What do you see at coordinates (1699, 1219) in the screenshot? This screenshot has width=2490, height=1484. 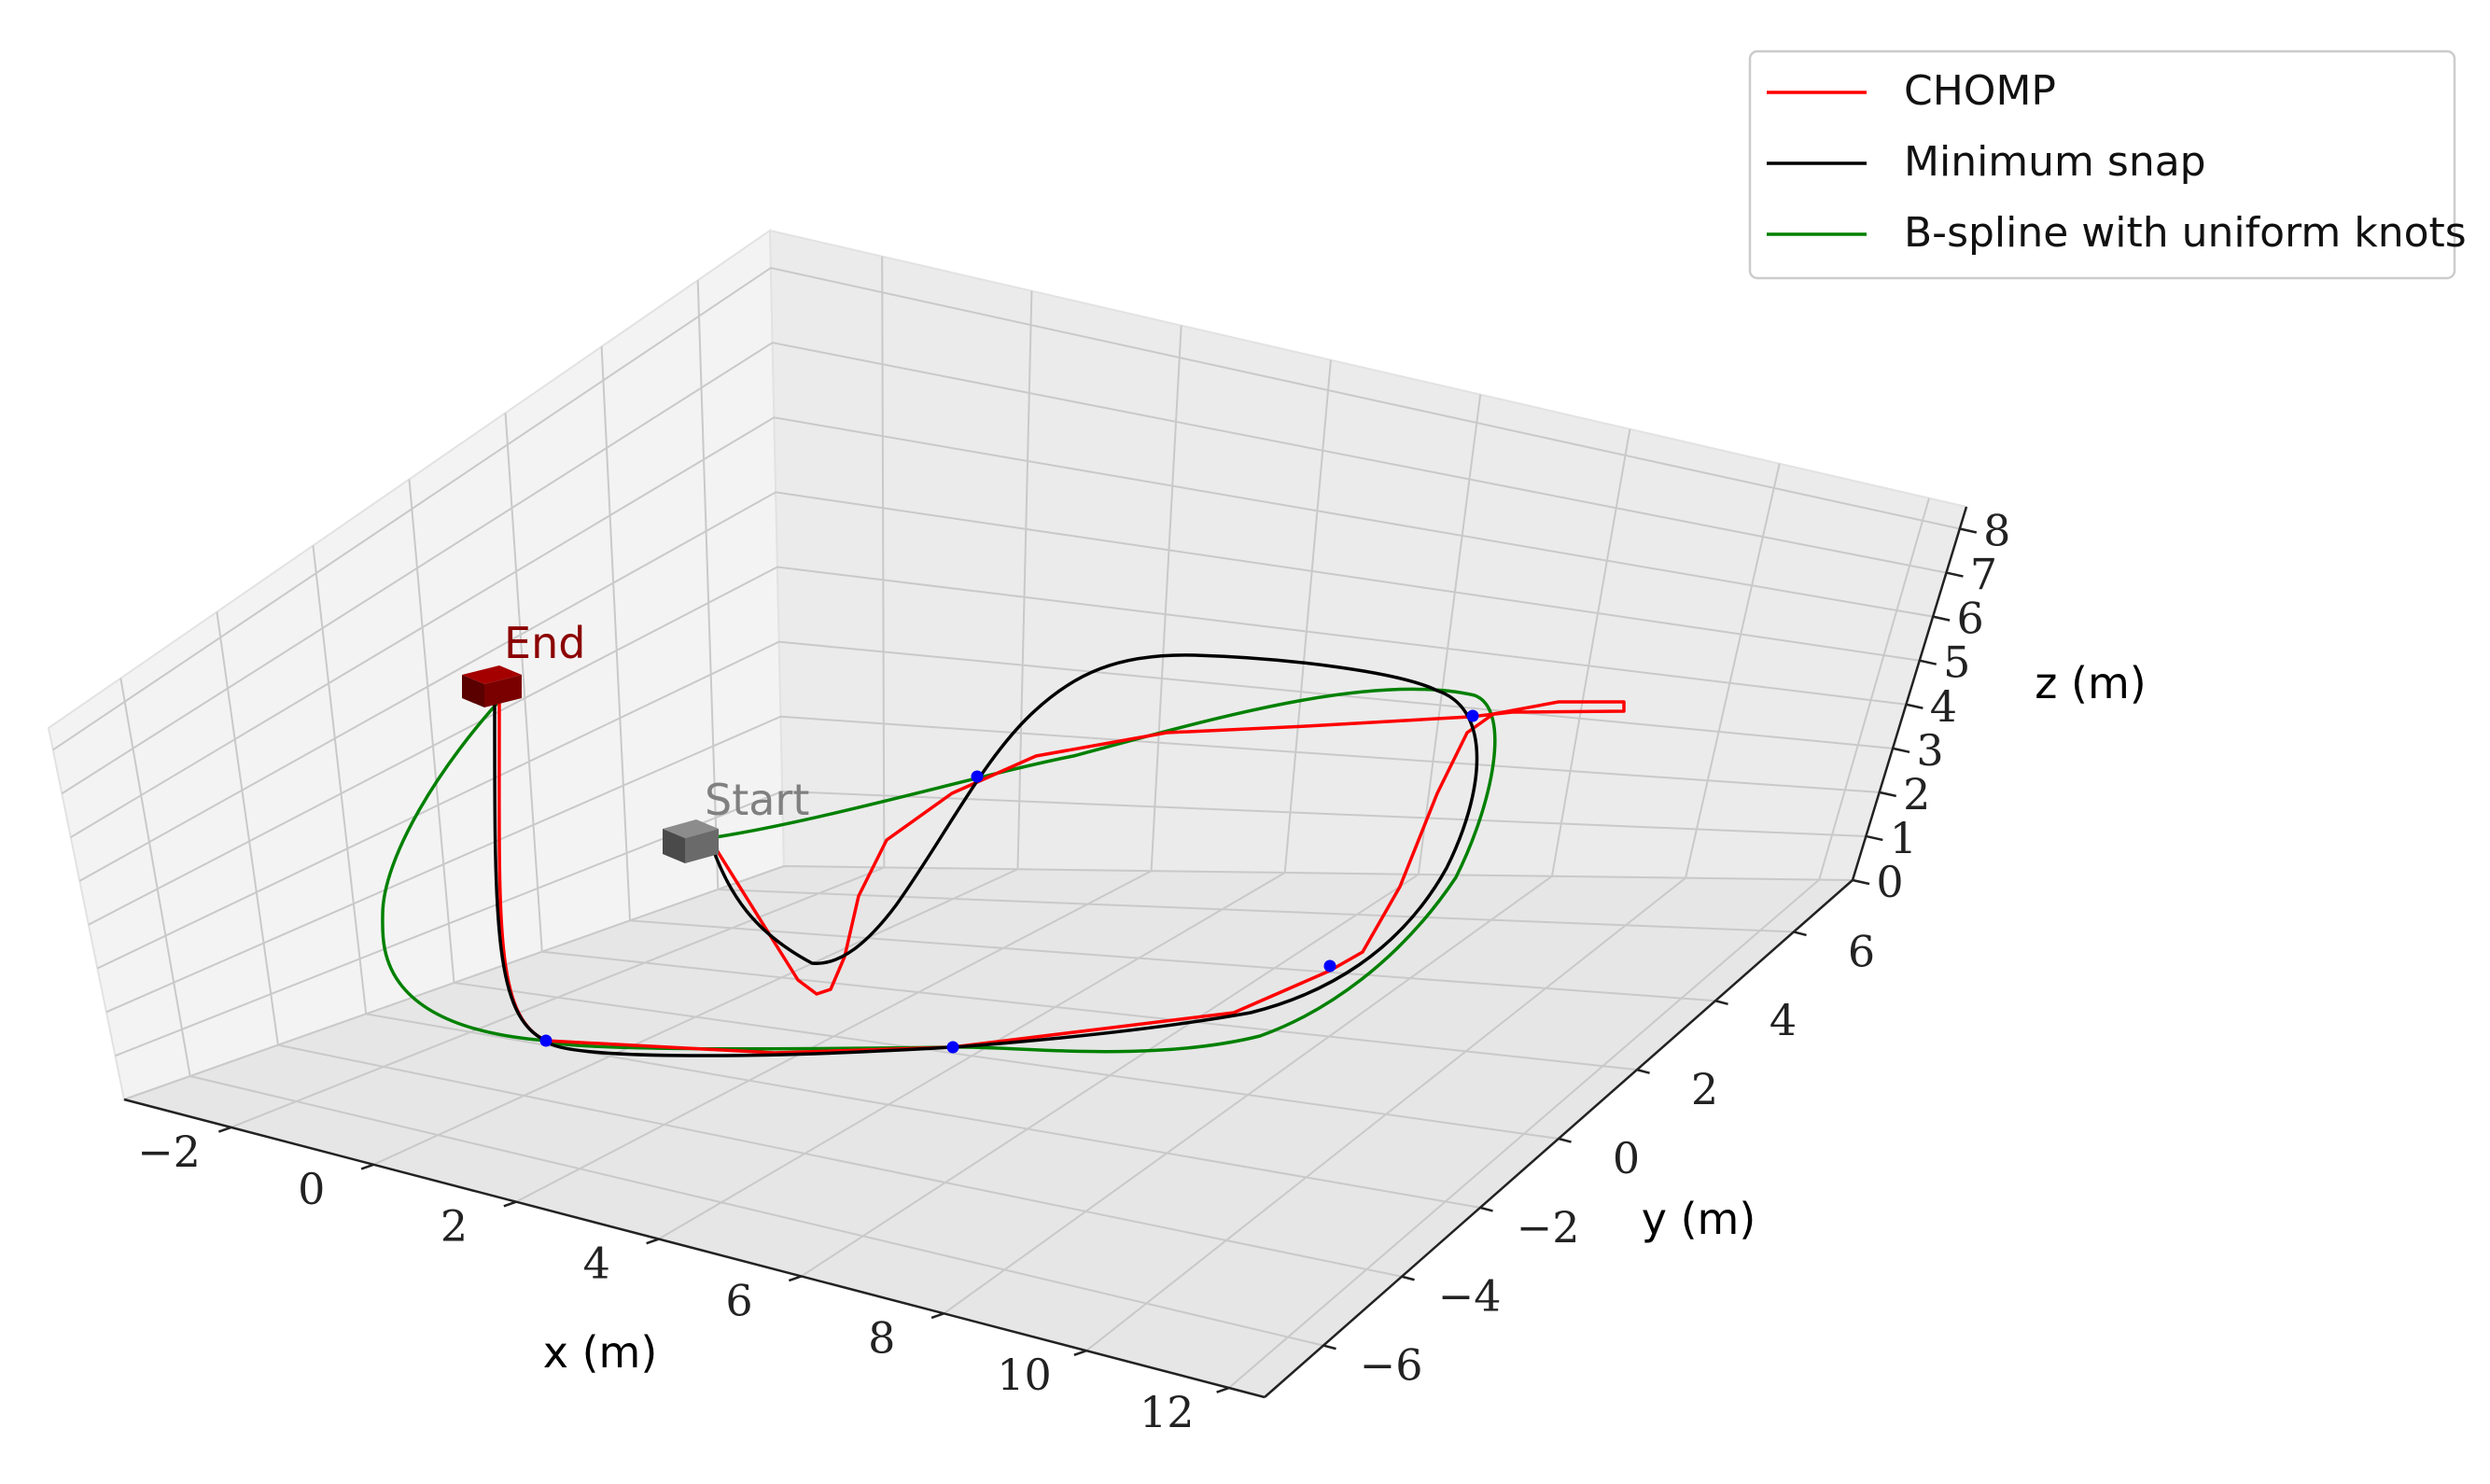 I see `y-axis-label: y (m)` at bounding box center [1699, 1219].